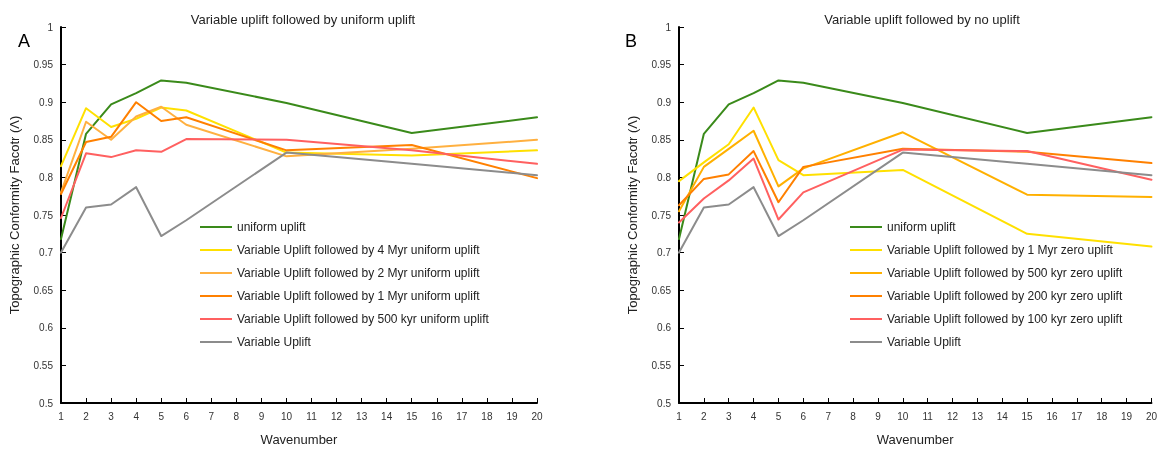 The width and height of the screenshot is (1160, 451). I want to click on legend-label: Variable Uplift followed by 1 Myr zero uplift, so click(1000, 250).